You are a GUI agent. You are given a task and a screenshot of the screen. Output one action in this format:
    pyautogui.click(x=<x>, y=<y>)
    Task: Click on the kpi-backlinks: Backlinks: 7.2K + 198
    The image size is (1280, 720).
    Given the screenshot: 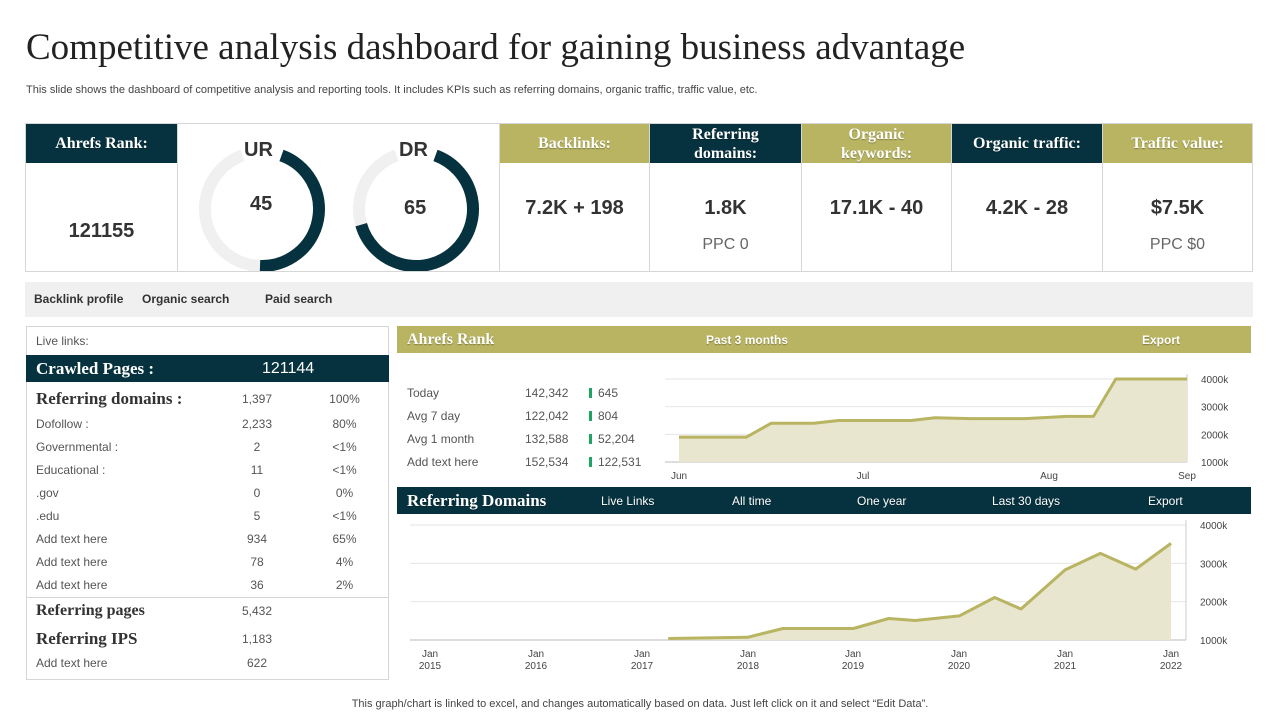 What is the action you would take?
    pyautogui.click(x=575, y=197)
    